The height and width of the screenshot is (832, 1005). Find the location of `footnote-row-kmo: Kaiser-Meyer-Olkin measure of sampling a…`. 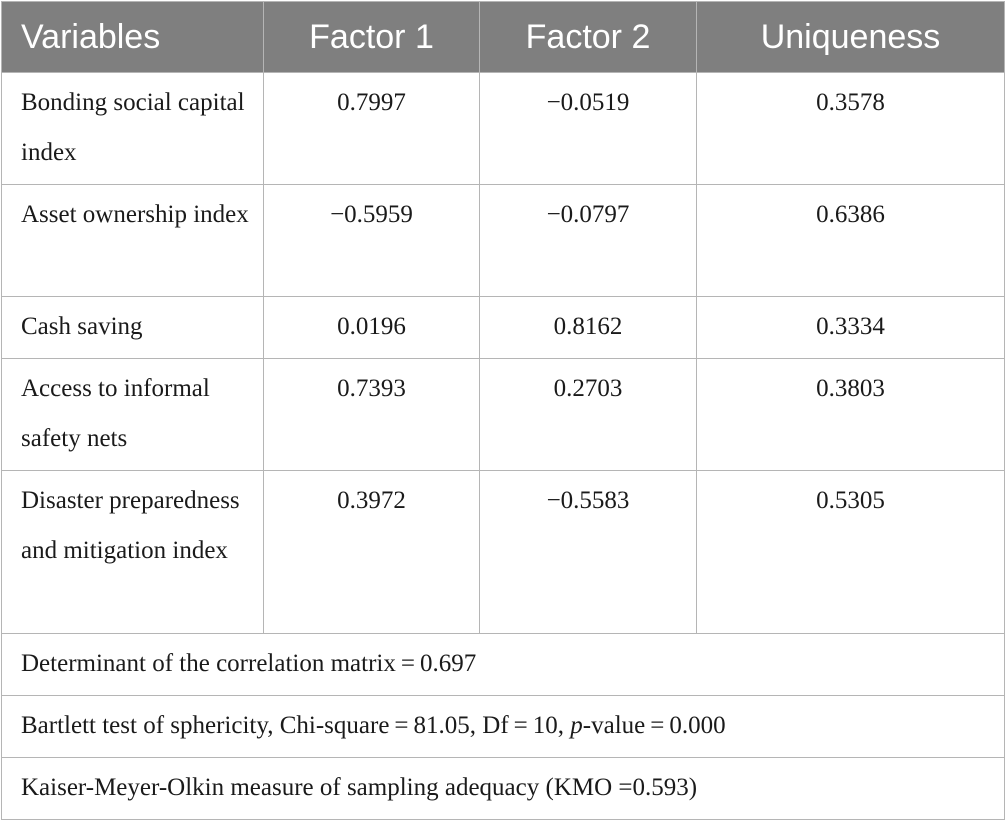

footnote-row-kmo: Kaiser-Meyer-Olkin measure of sampling a… is located at coordinates (503, 788).